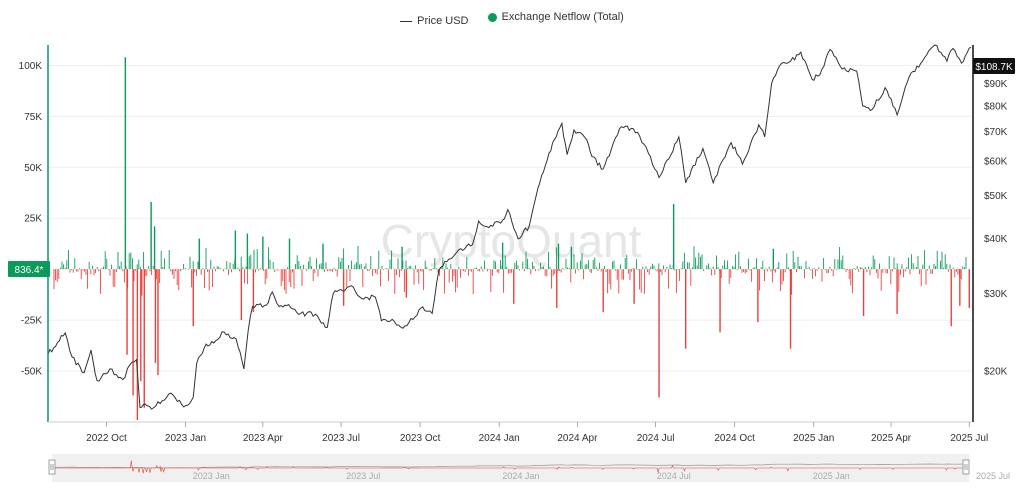 Image resolution: width=1024 pixels, height=502 pixels. Describe the element at coordinates (966, 467) in the screenshot. I see `navigator-right-handle` at that location.